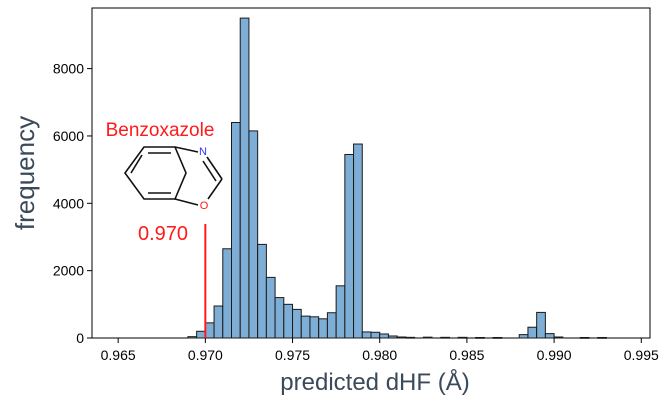 The width and height of the screenshot is (668, 406). Describe the element at coordinates (205, 355) in the screenshot. I see `x-tick-label: 0.970` at that location.